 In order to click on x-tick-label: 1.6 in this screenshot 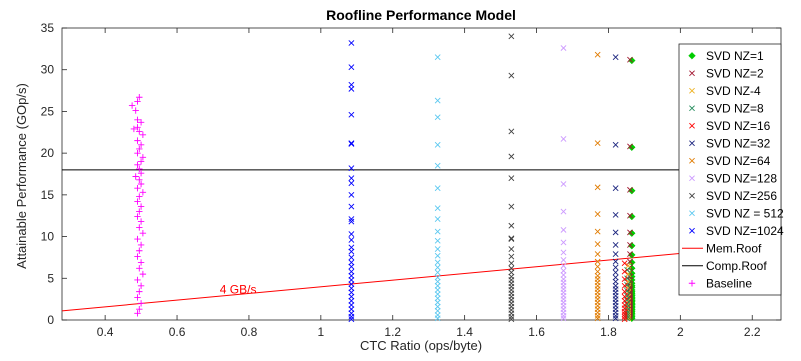, I will do `click(536, 332)`.